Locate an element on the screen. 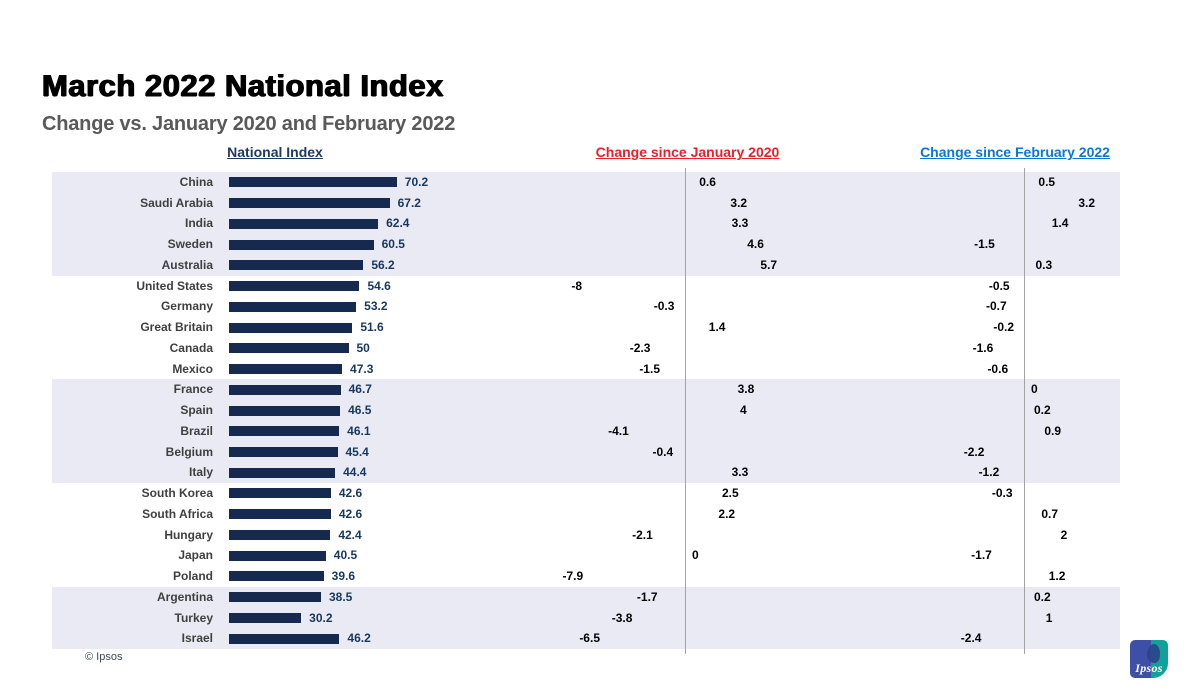 The width and height of the screenshot is (1202, 697). feb2022-value: -1.6 is located at coordinates (983, 347).